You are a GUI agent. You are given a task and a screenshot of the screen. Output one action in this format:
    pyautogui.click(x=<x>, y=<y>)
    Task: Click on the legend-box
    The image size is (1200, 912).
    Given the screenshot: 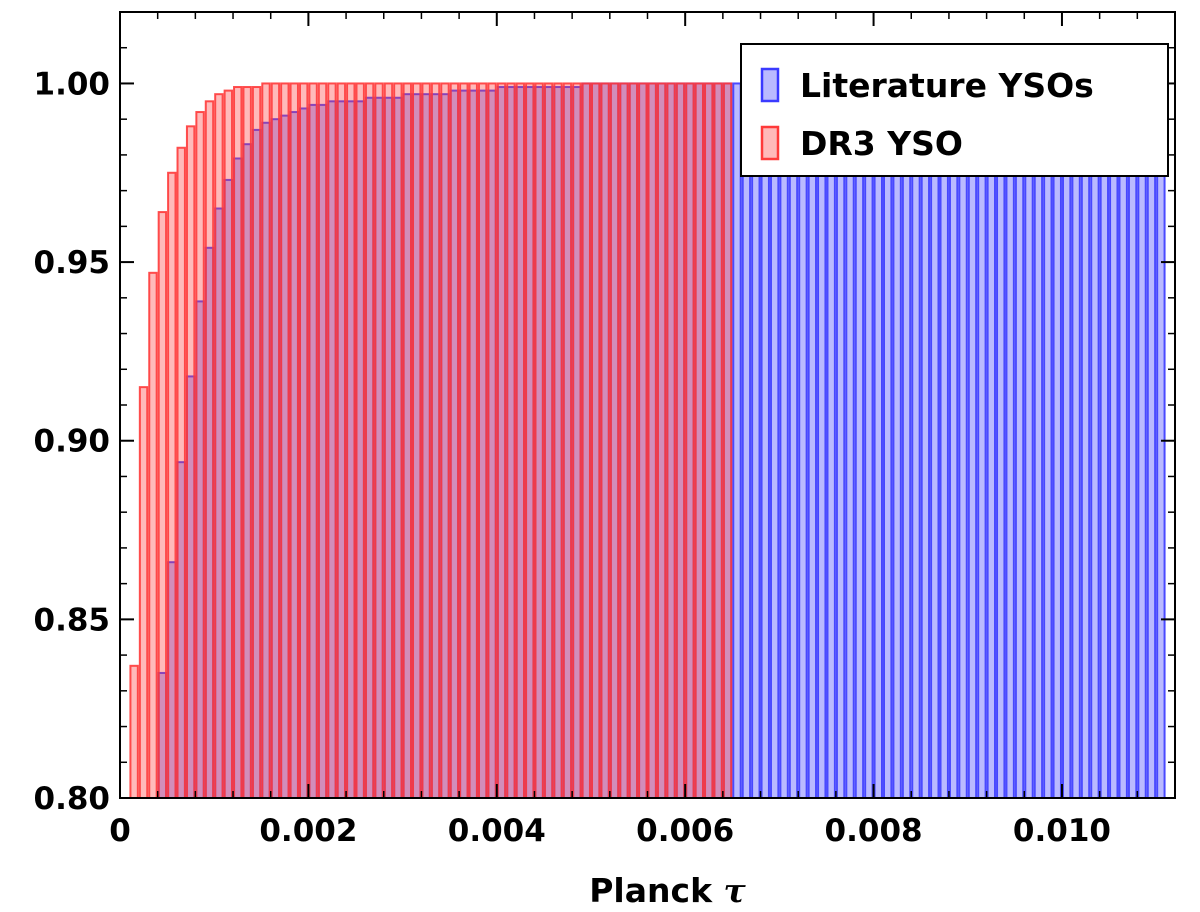 What is the action you would take?
    pyautogui.click(x=954, y=110)
    